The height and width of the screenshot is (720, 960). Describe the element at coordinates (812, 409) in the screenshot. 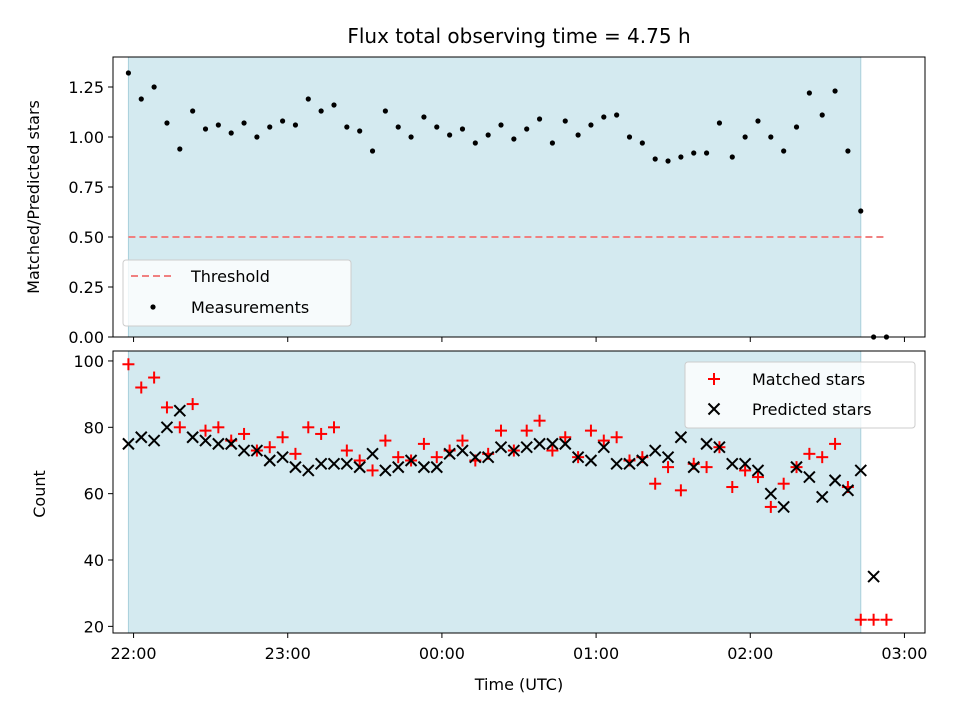

I see `legend-predicted-label: Predicted stars` at that location.